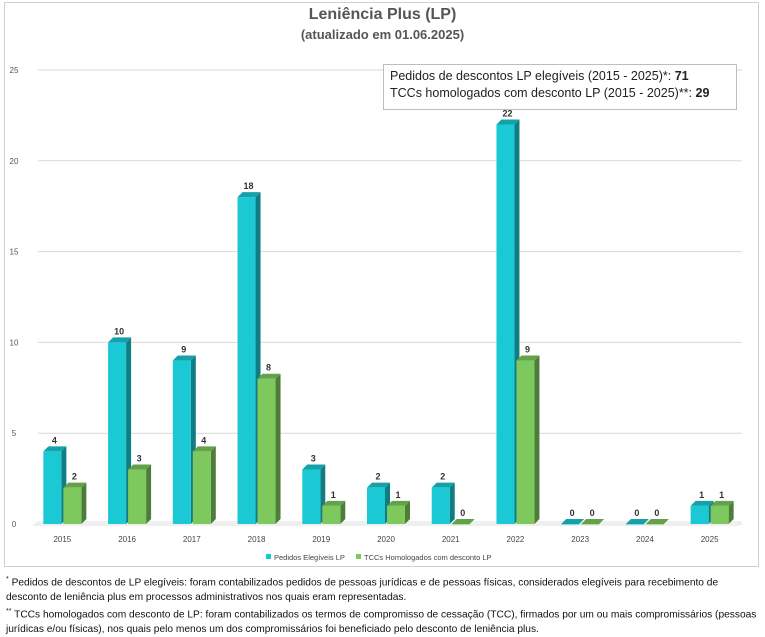 The image size is (765, 637). I want to click on data-label-tccs-2021: 0, so click(462, 513).